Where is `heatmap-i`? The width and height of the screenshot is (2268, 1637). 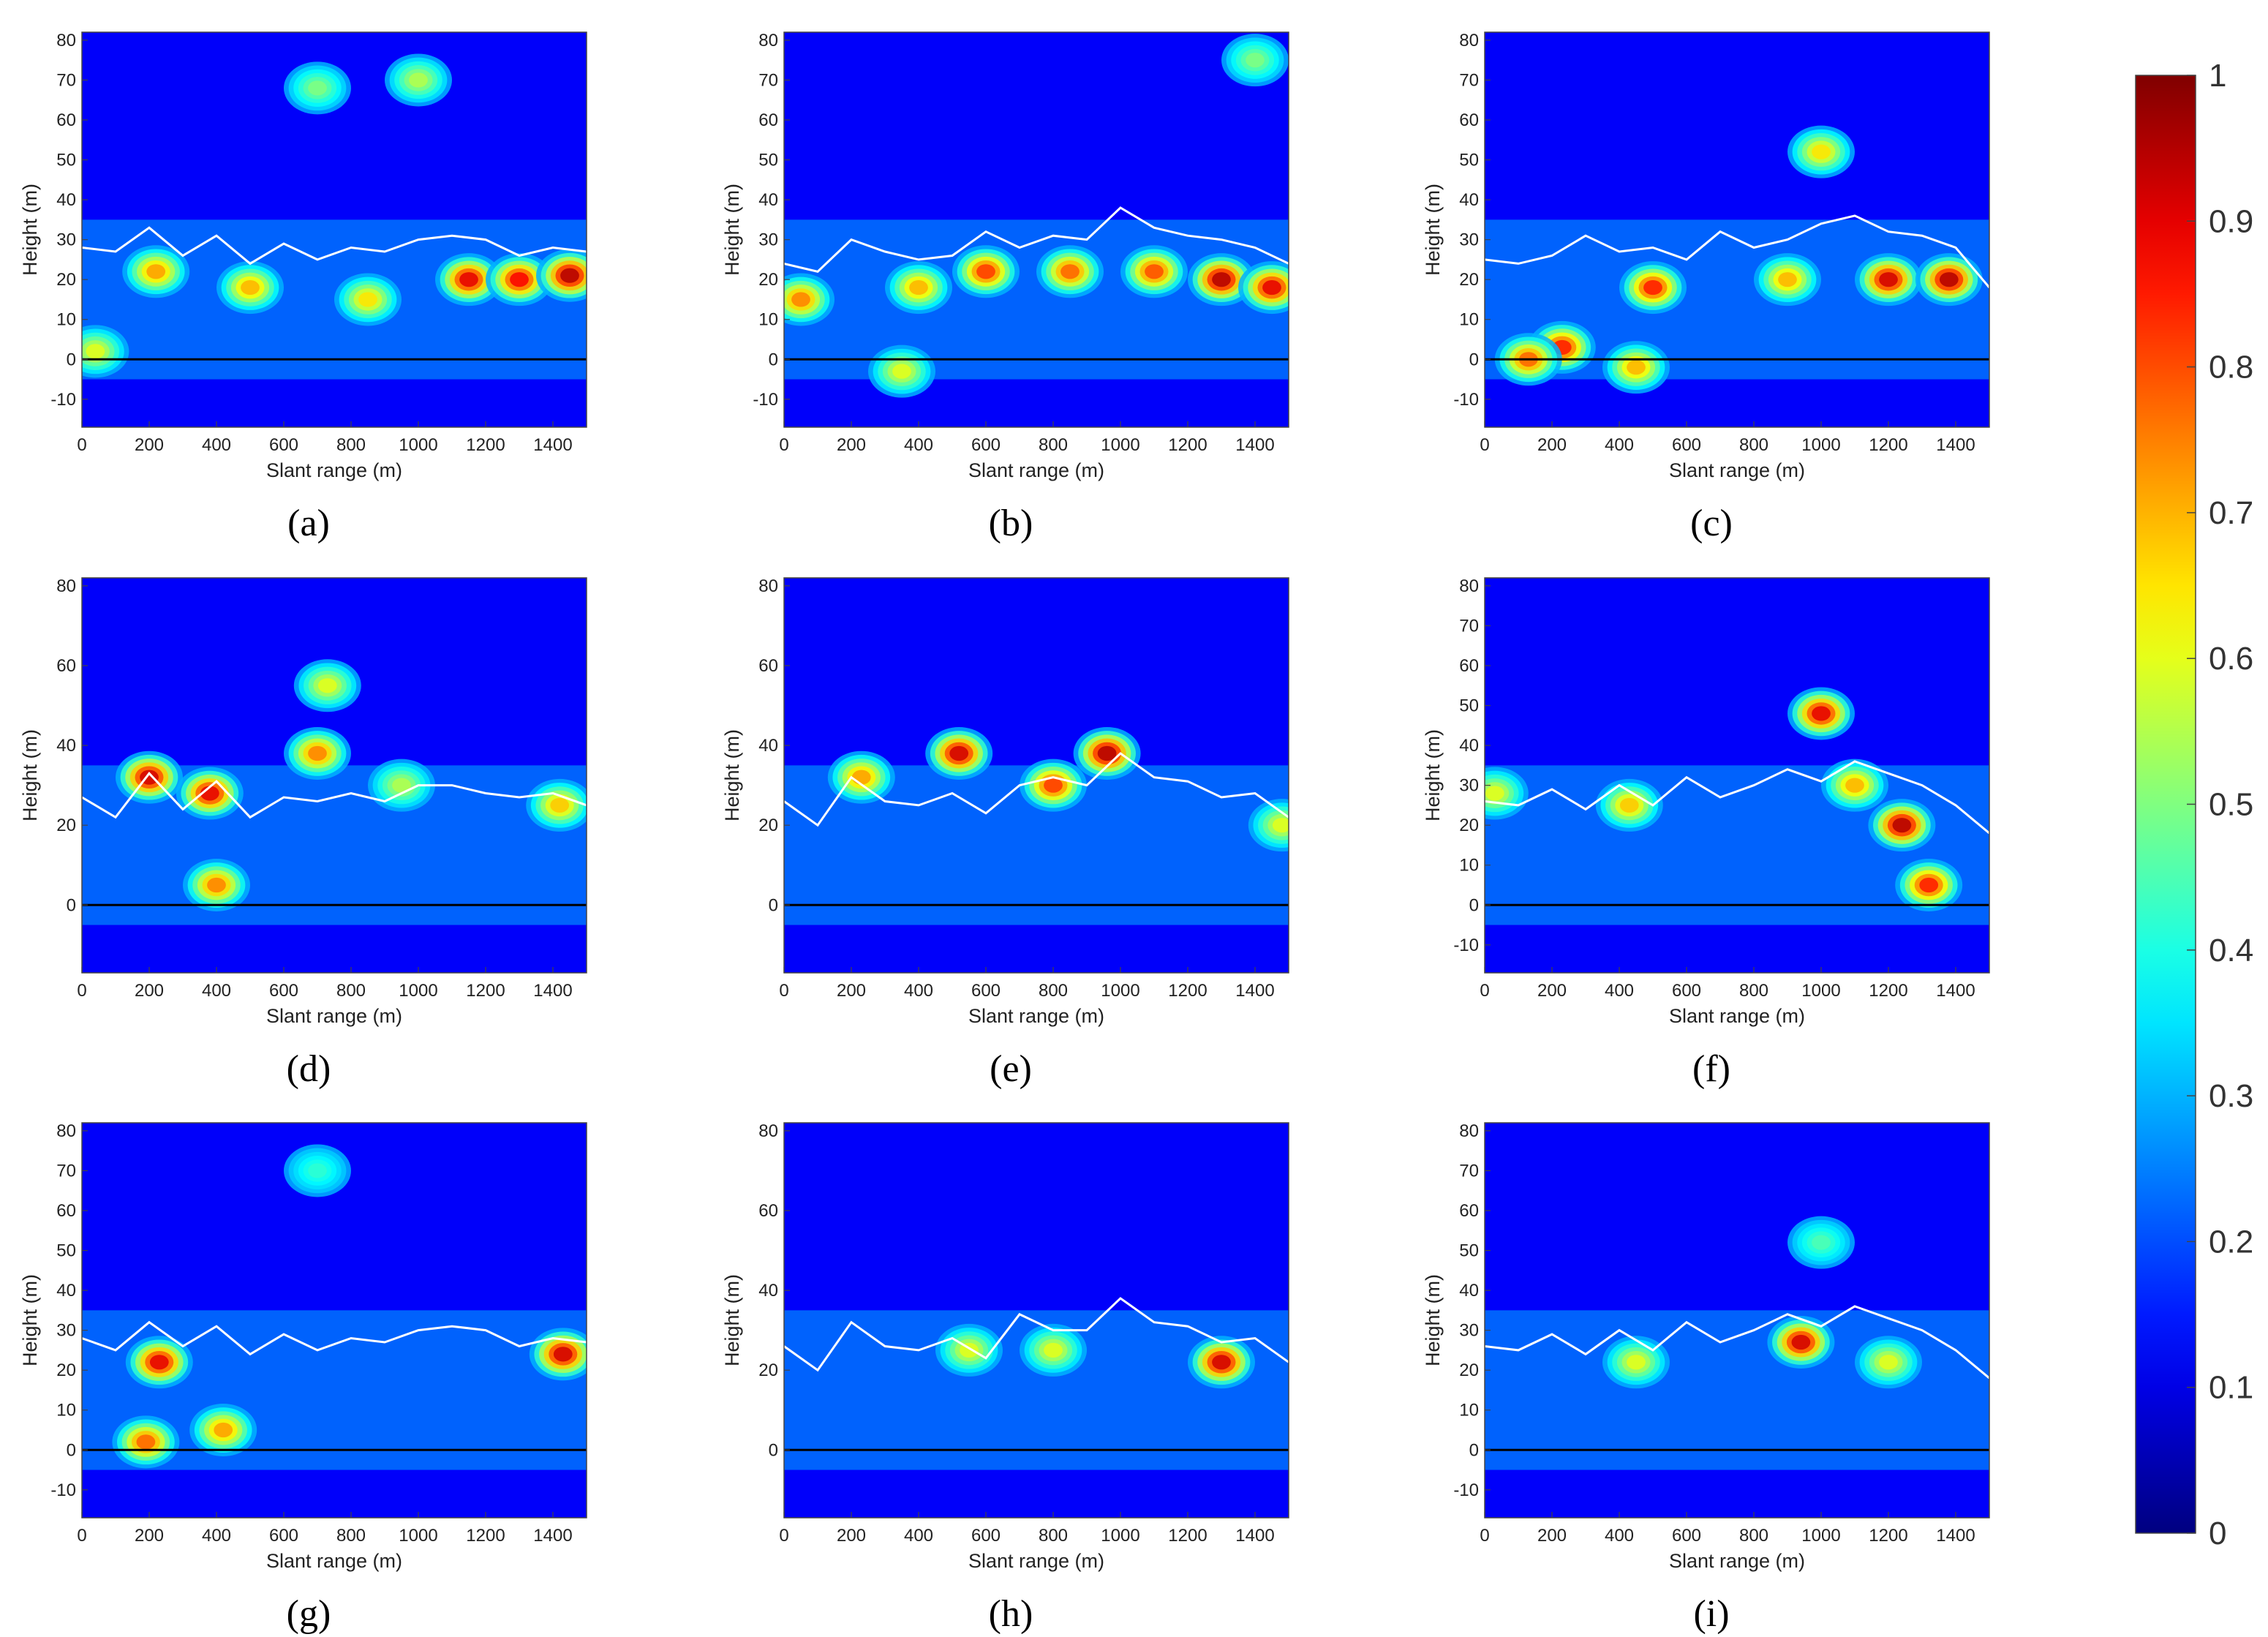
heatmap-i is located at coordinates (1737, 1320).